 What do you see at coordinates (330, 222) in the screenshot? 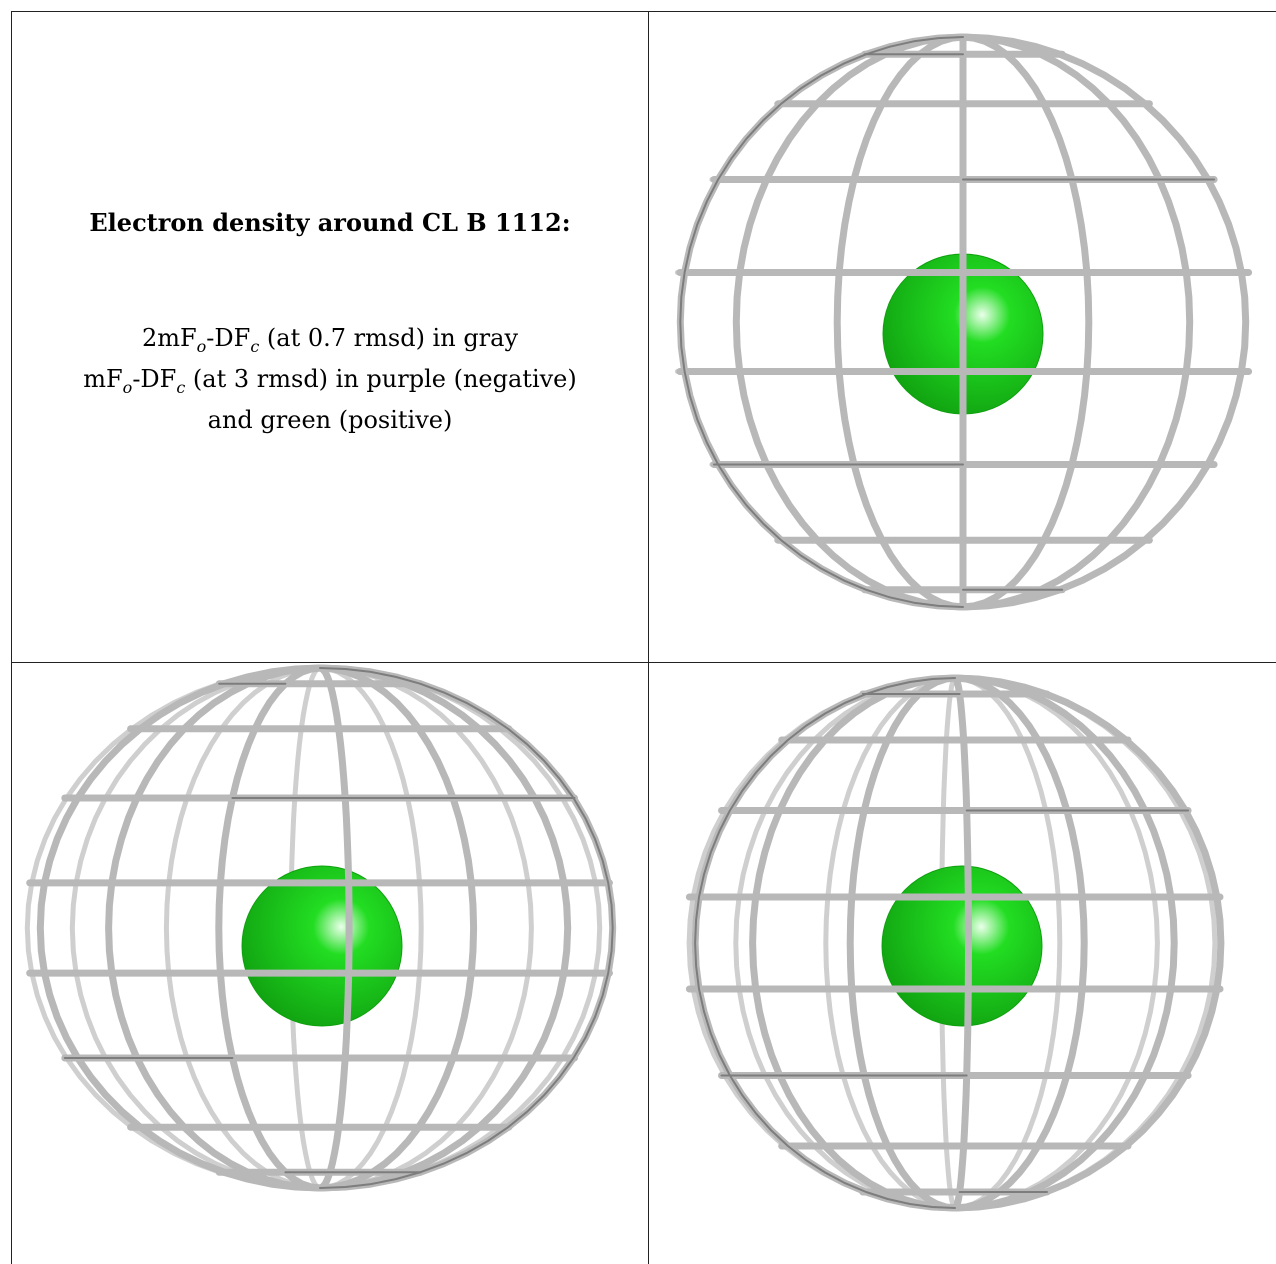
I see `caption-heading: Electron density around CL B 1112:` at bounding box center [330, 222].